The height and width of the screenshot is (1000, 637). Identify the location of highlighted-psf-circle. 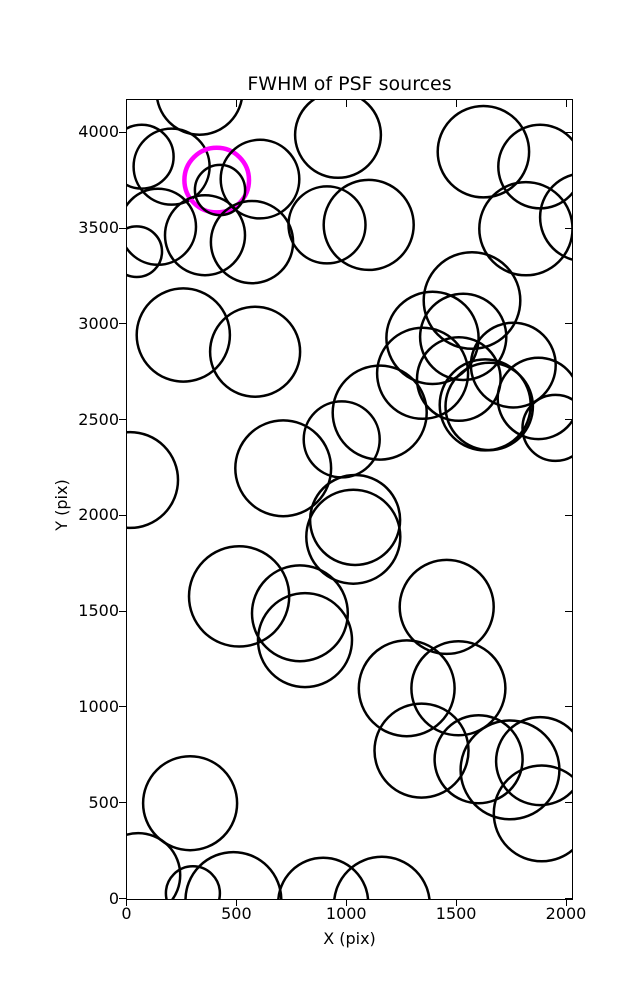
(217, 180).